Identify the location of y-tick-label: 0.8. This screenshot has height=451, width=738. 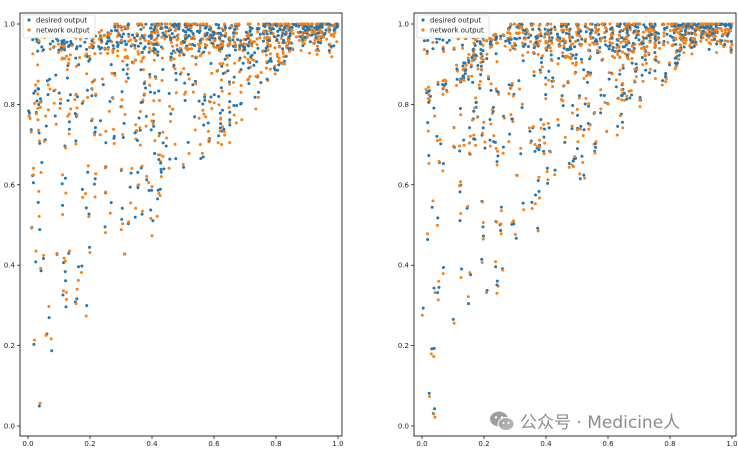
(9, 105).